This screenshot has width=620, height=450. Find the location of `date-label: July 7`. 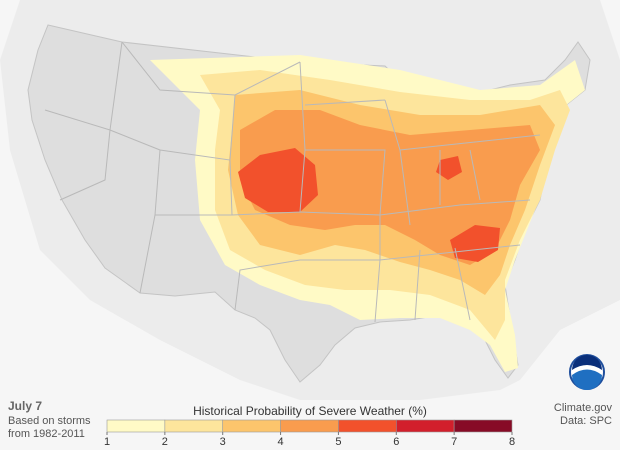

date-label: July 7 is located at coordinates (25, 406).